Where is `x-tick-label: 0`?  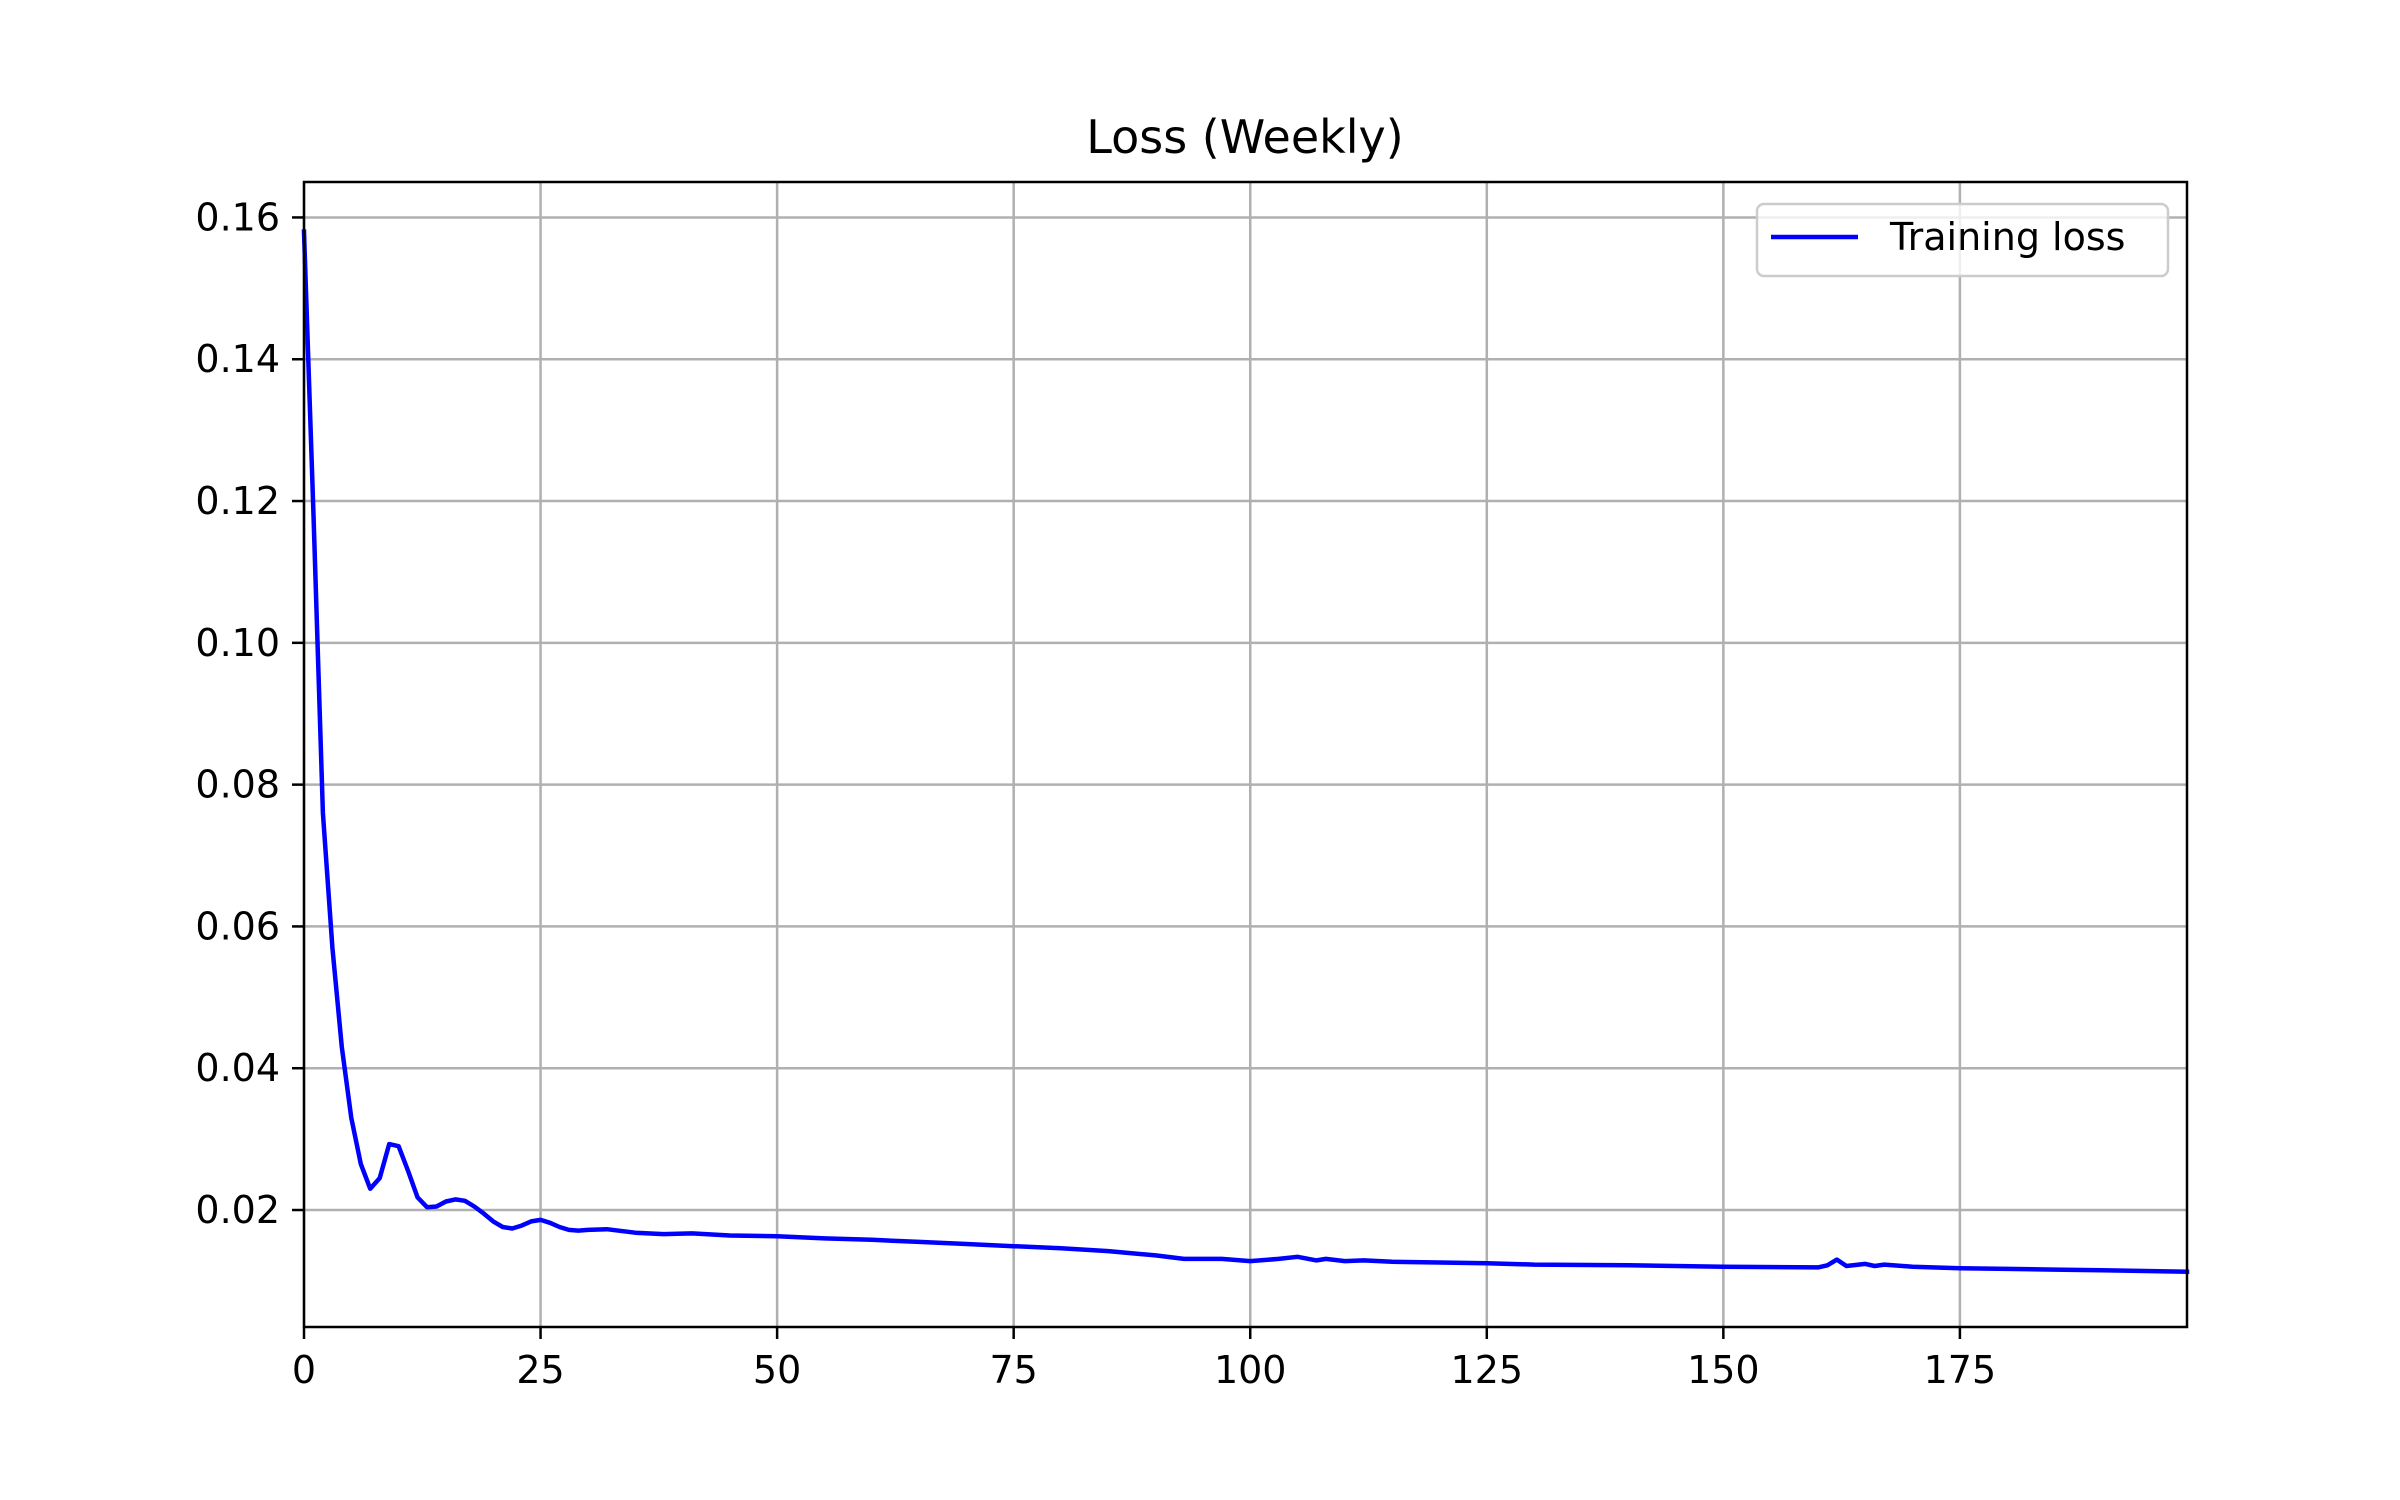
x-tick-label: 0 is located at coordinates (304, 1370).